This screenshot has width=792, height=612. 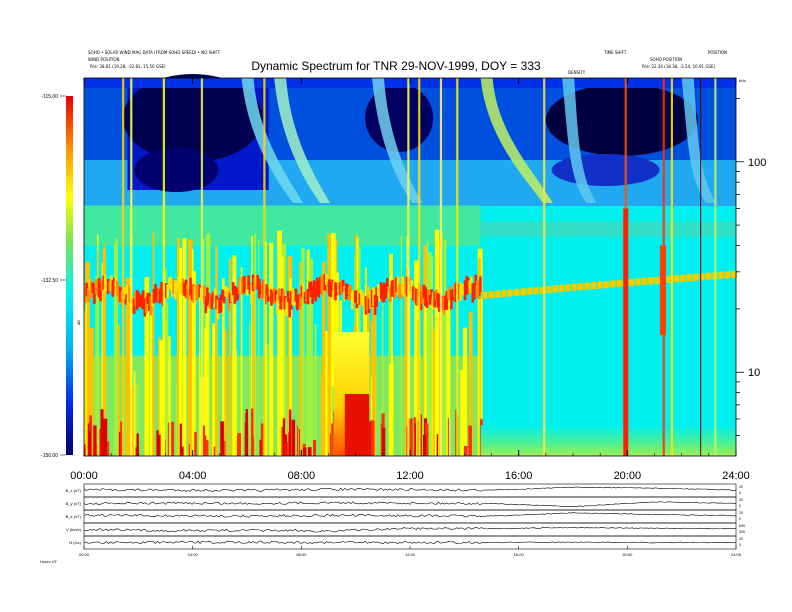 I want to click on wind-position: Pos: 38.81 (19.28, -32.81, 15.50 GSE), so click(x=128, y=66).